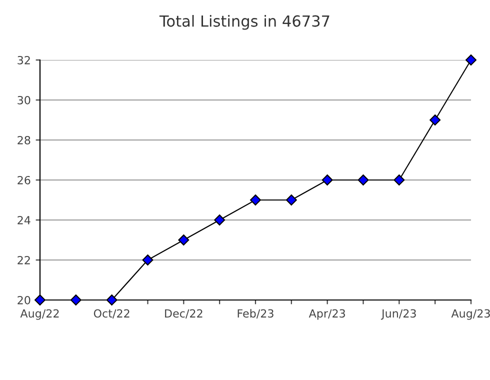 The width and height of the screenshot is (490, 380). Describe the element at coordinates (183, 313) in the screenshot. I see `x-tick-label: Dec/22` at that location.